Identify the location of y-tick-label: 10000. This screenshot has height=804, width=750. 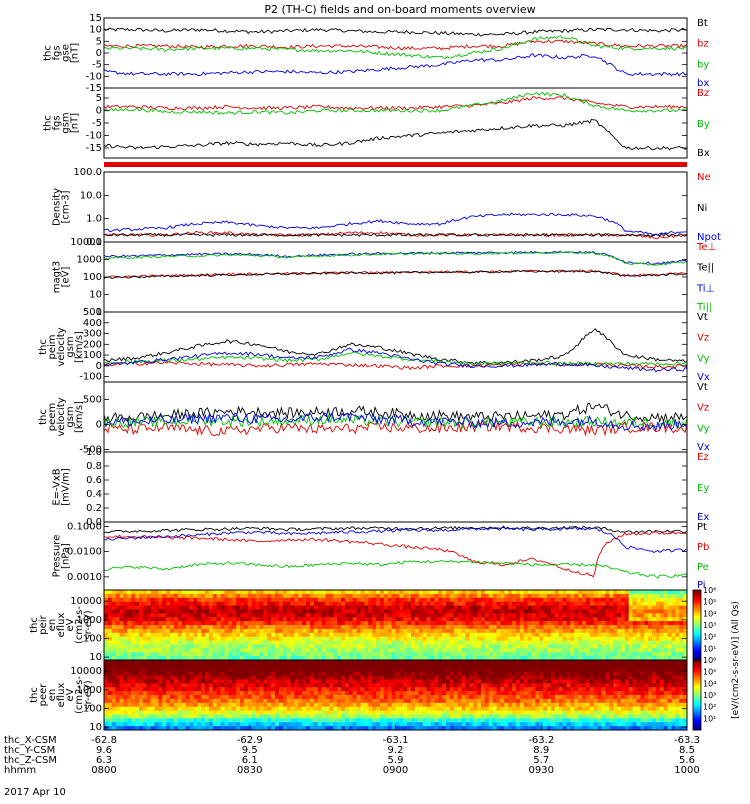
(86, 601).